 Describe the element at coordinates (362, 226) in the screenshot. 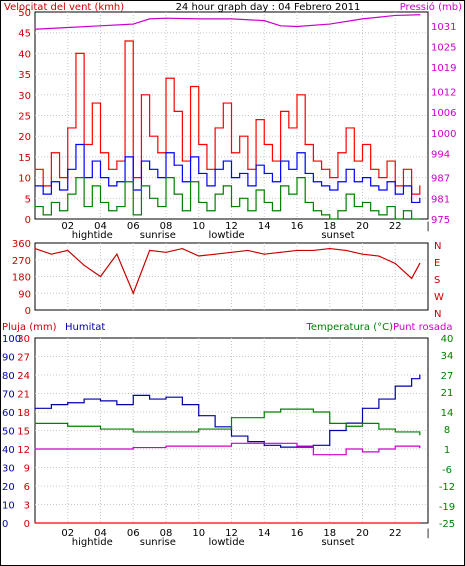

I see `wind-xtick-label: 20` at that location.